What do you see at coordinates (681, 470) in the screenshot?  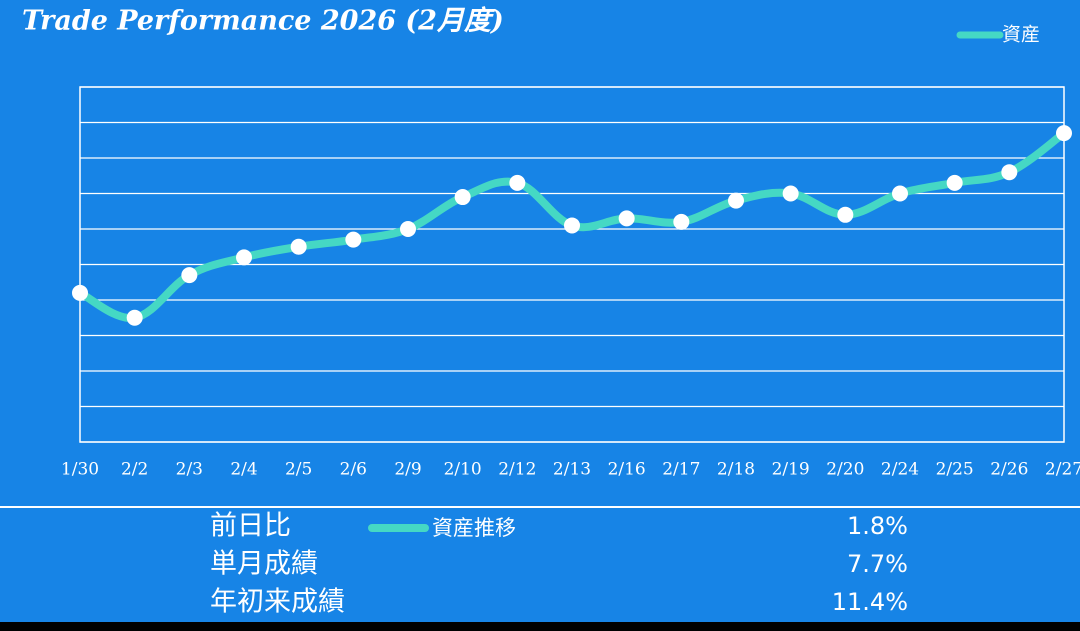 I see `x-tick-label: 2/17` at bounding box center [681, 470].